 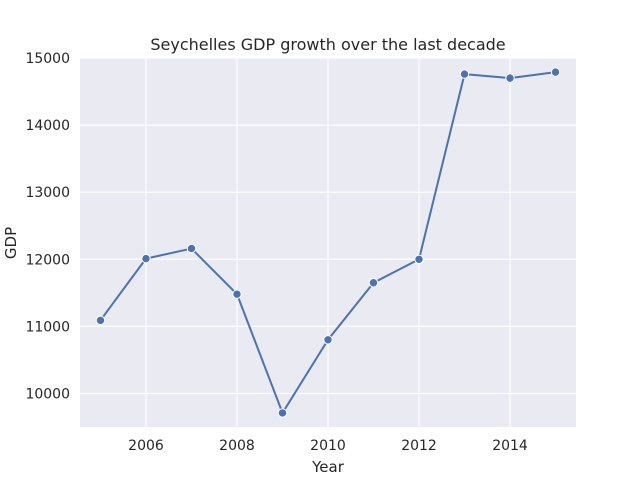 I want to click on x-tick-label: 2008, so click(x=237, y=446).